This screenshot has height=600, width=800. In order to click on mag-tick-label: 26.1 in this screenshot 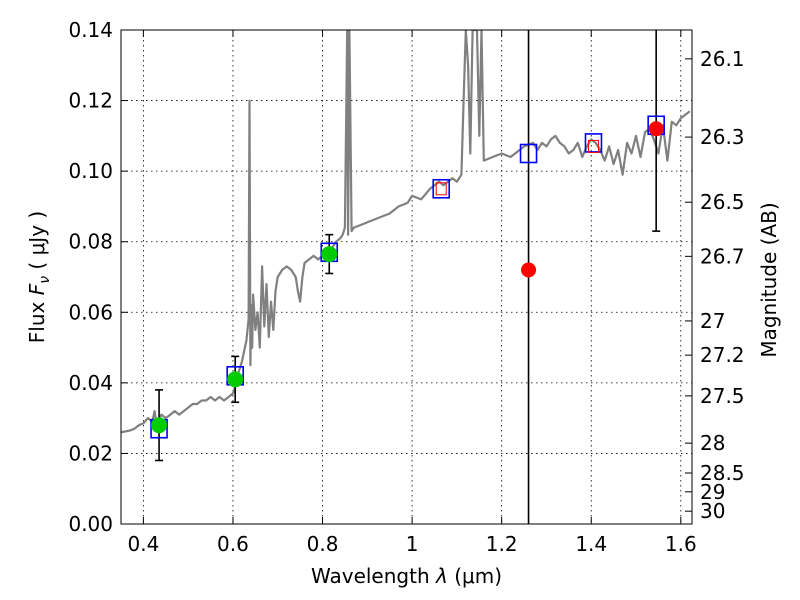, I will do `click(722, 59)`.